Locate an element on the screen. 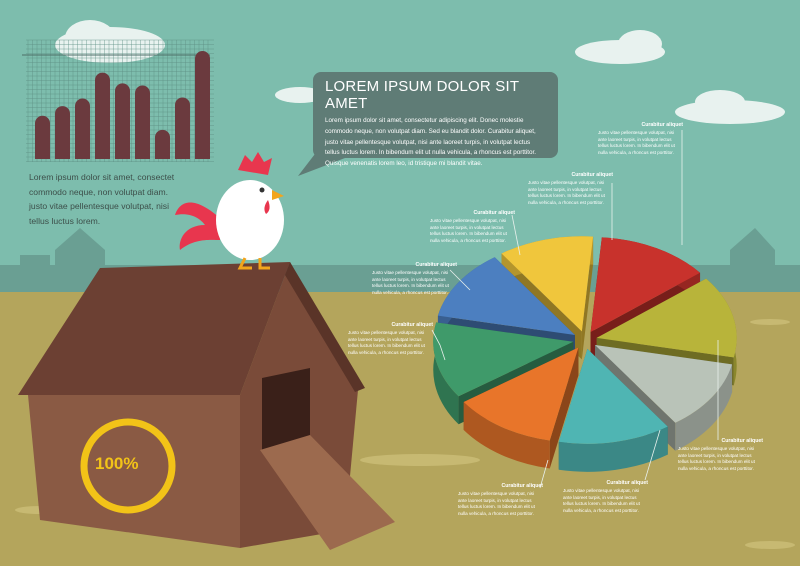 The height and width of the screenshot is (566, 800). progress-label: 100% is located at coordinates (117, 463).